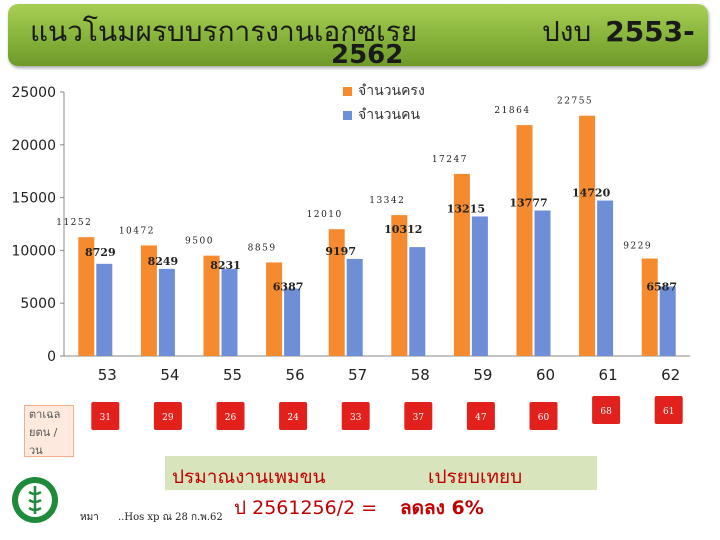 The height and width of the screenshot is (540, 720). I want to click on x-tick-label: 54, so click(169, 375).